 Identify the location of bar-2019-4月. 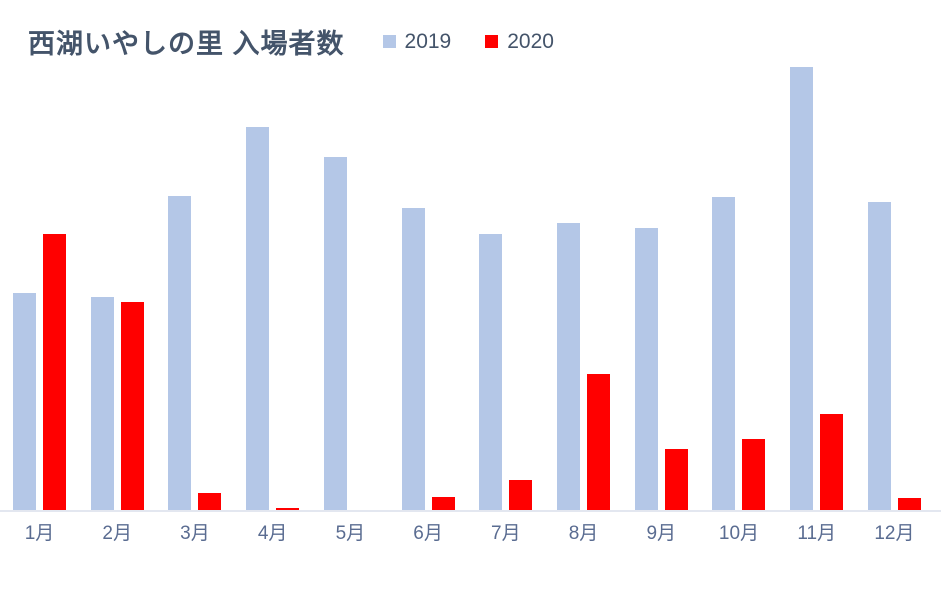
(258, 319).